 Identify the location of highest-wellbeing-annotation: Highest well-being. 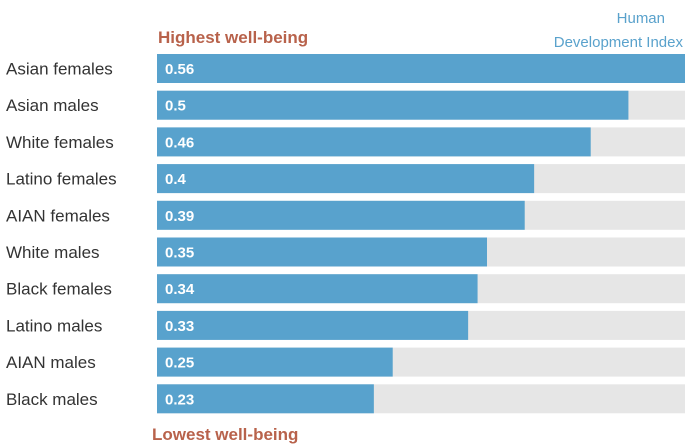
(233, 37).